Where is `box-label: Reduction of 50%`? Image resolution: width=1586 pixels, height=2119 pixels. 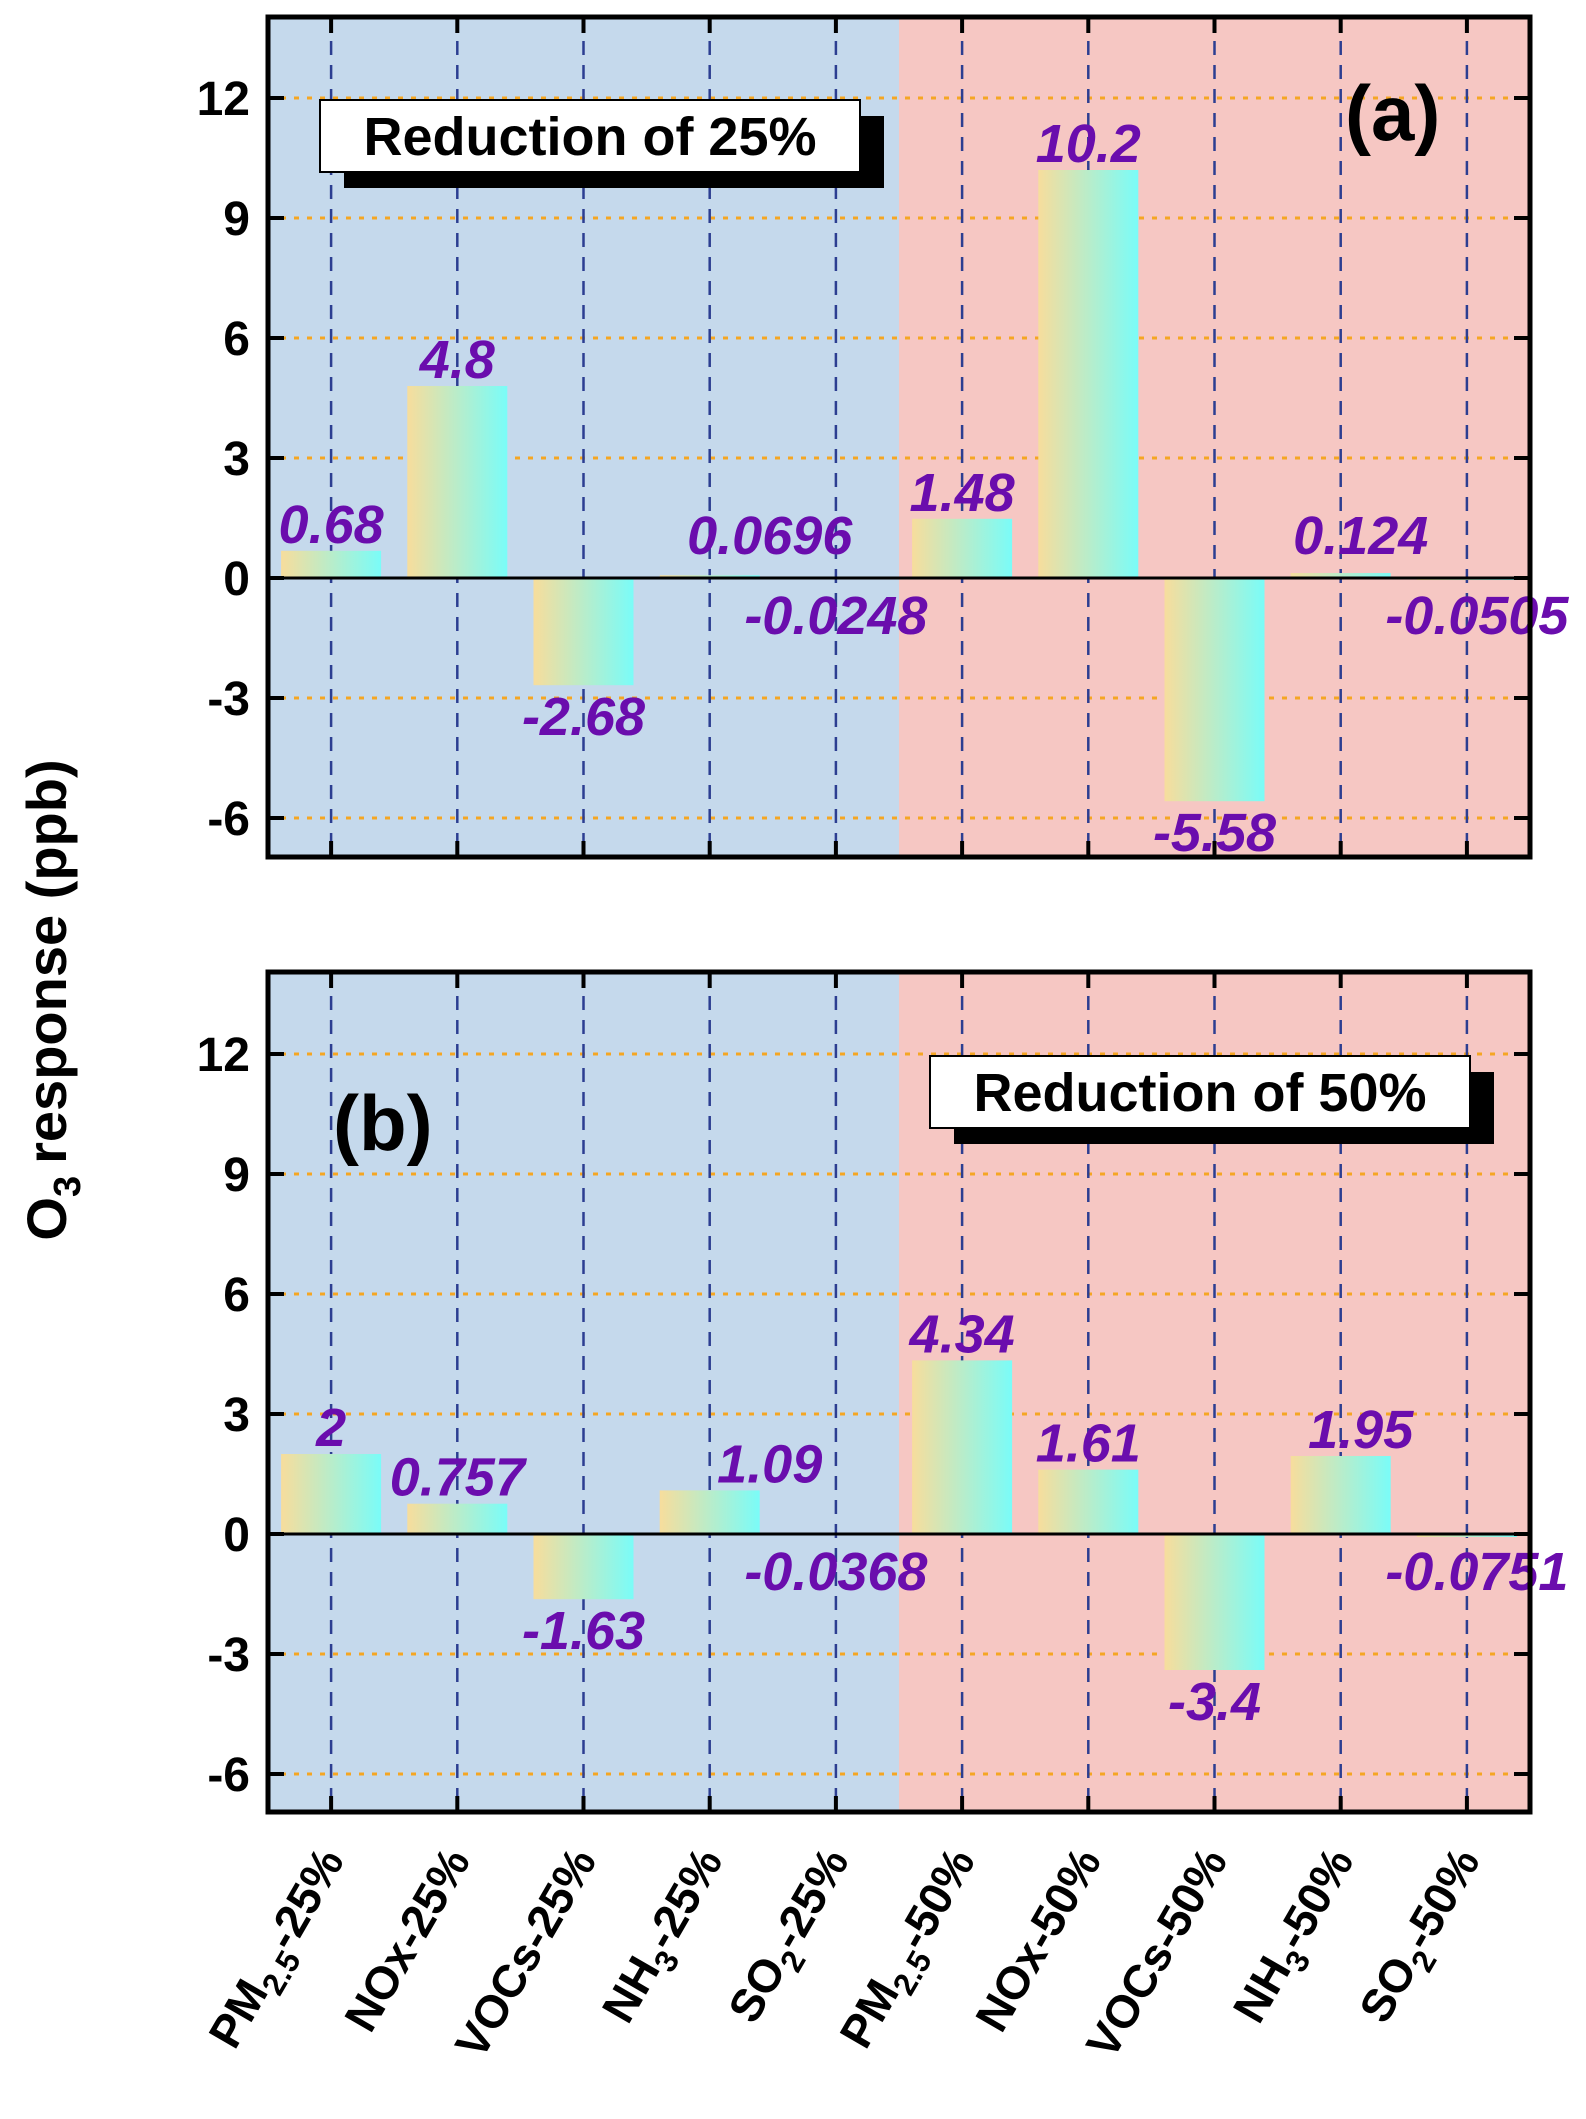
box-label: Reduction of 50% is located at coordinates (1199, 1093).